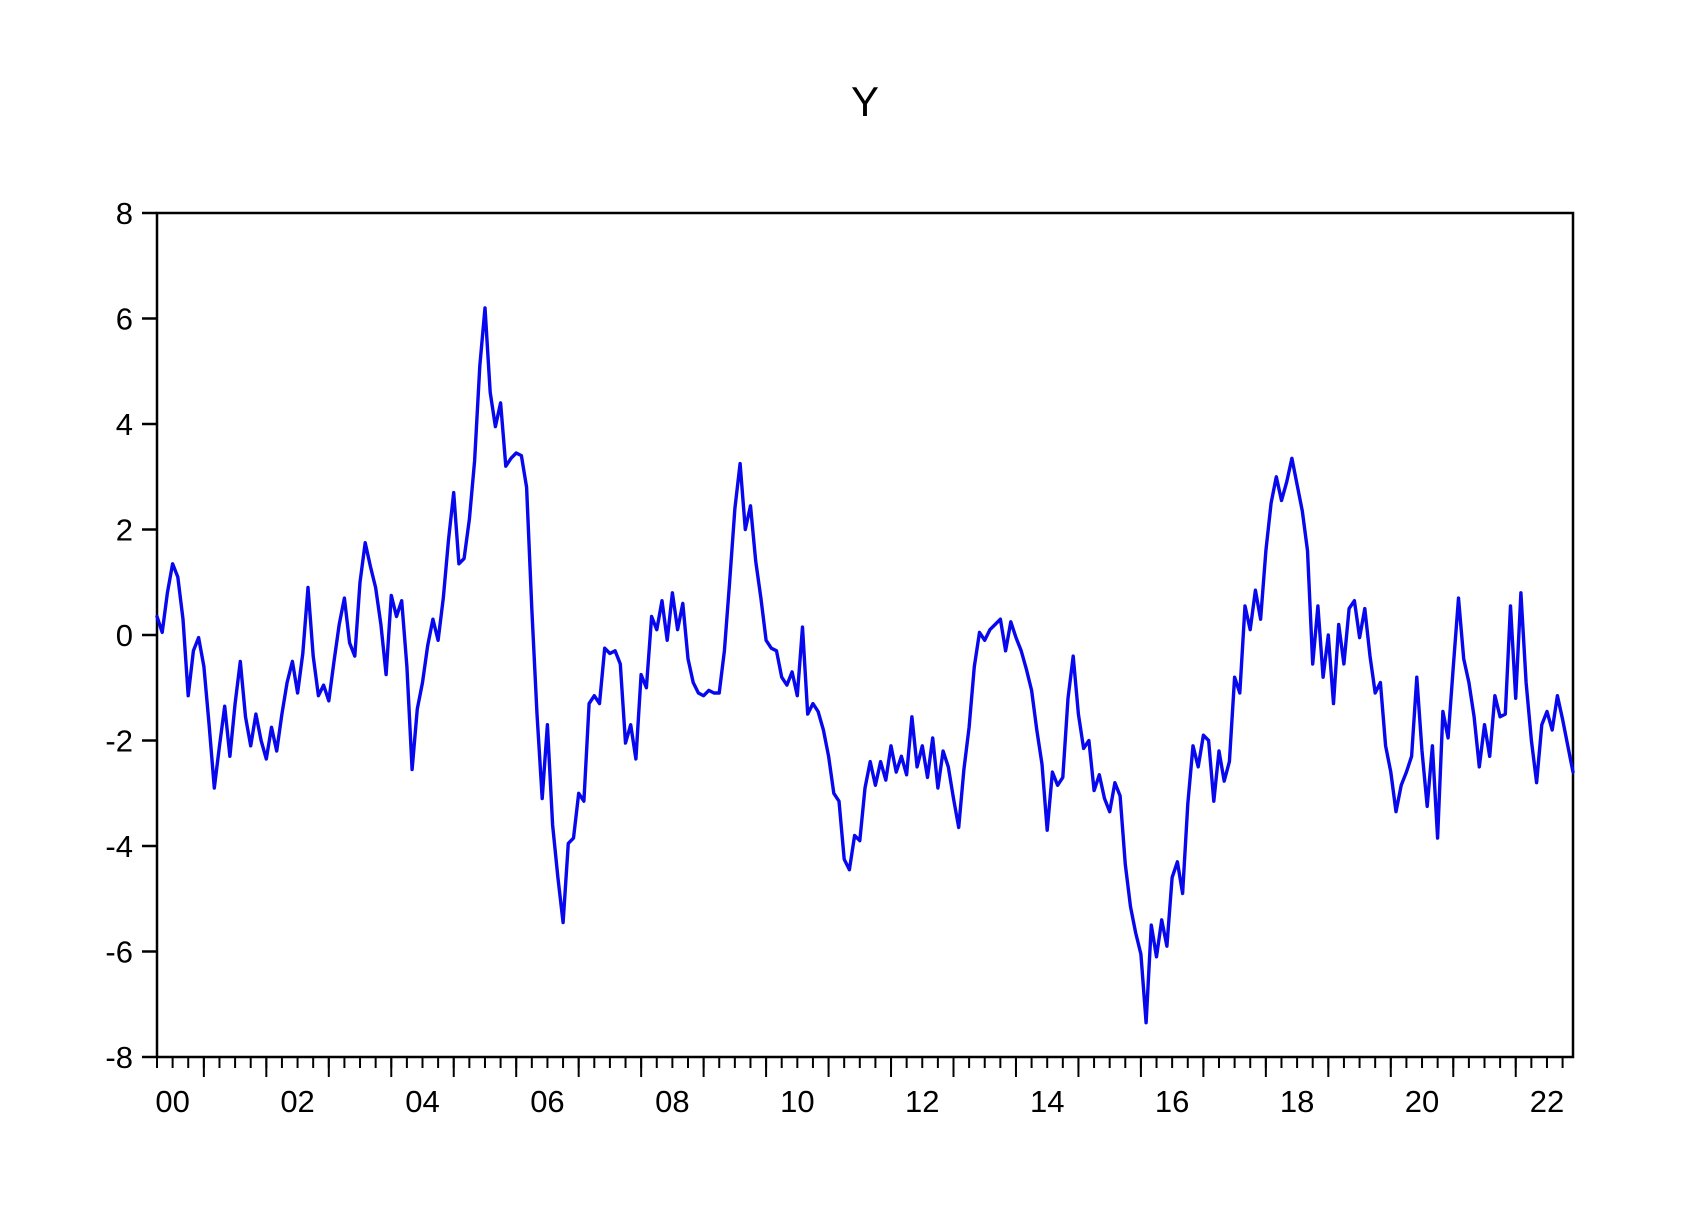 The height and width of the screenshot is (1217, 1686). Describe the element at coordinates (1047, 1101) in the screenshot. I see `x-axis-label: 14` at that location.